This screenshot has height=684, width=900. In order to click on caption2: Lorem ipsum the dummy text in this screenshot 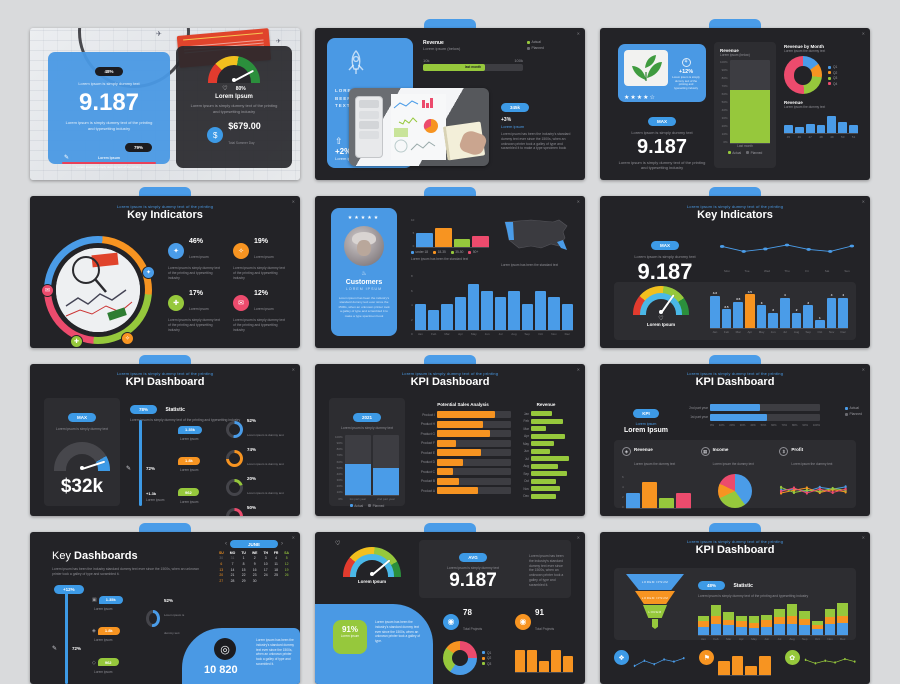, I will do `click(805, 107)`.